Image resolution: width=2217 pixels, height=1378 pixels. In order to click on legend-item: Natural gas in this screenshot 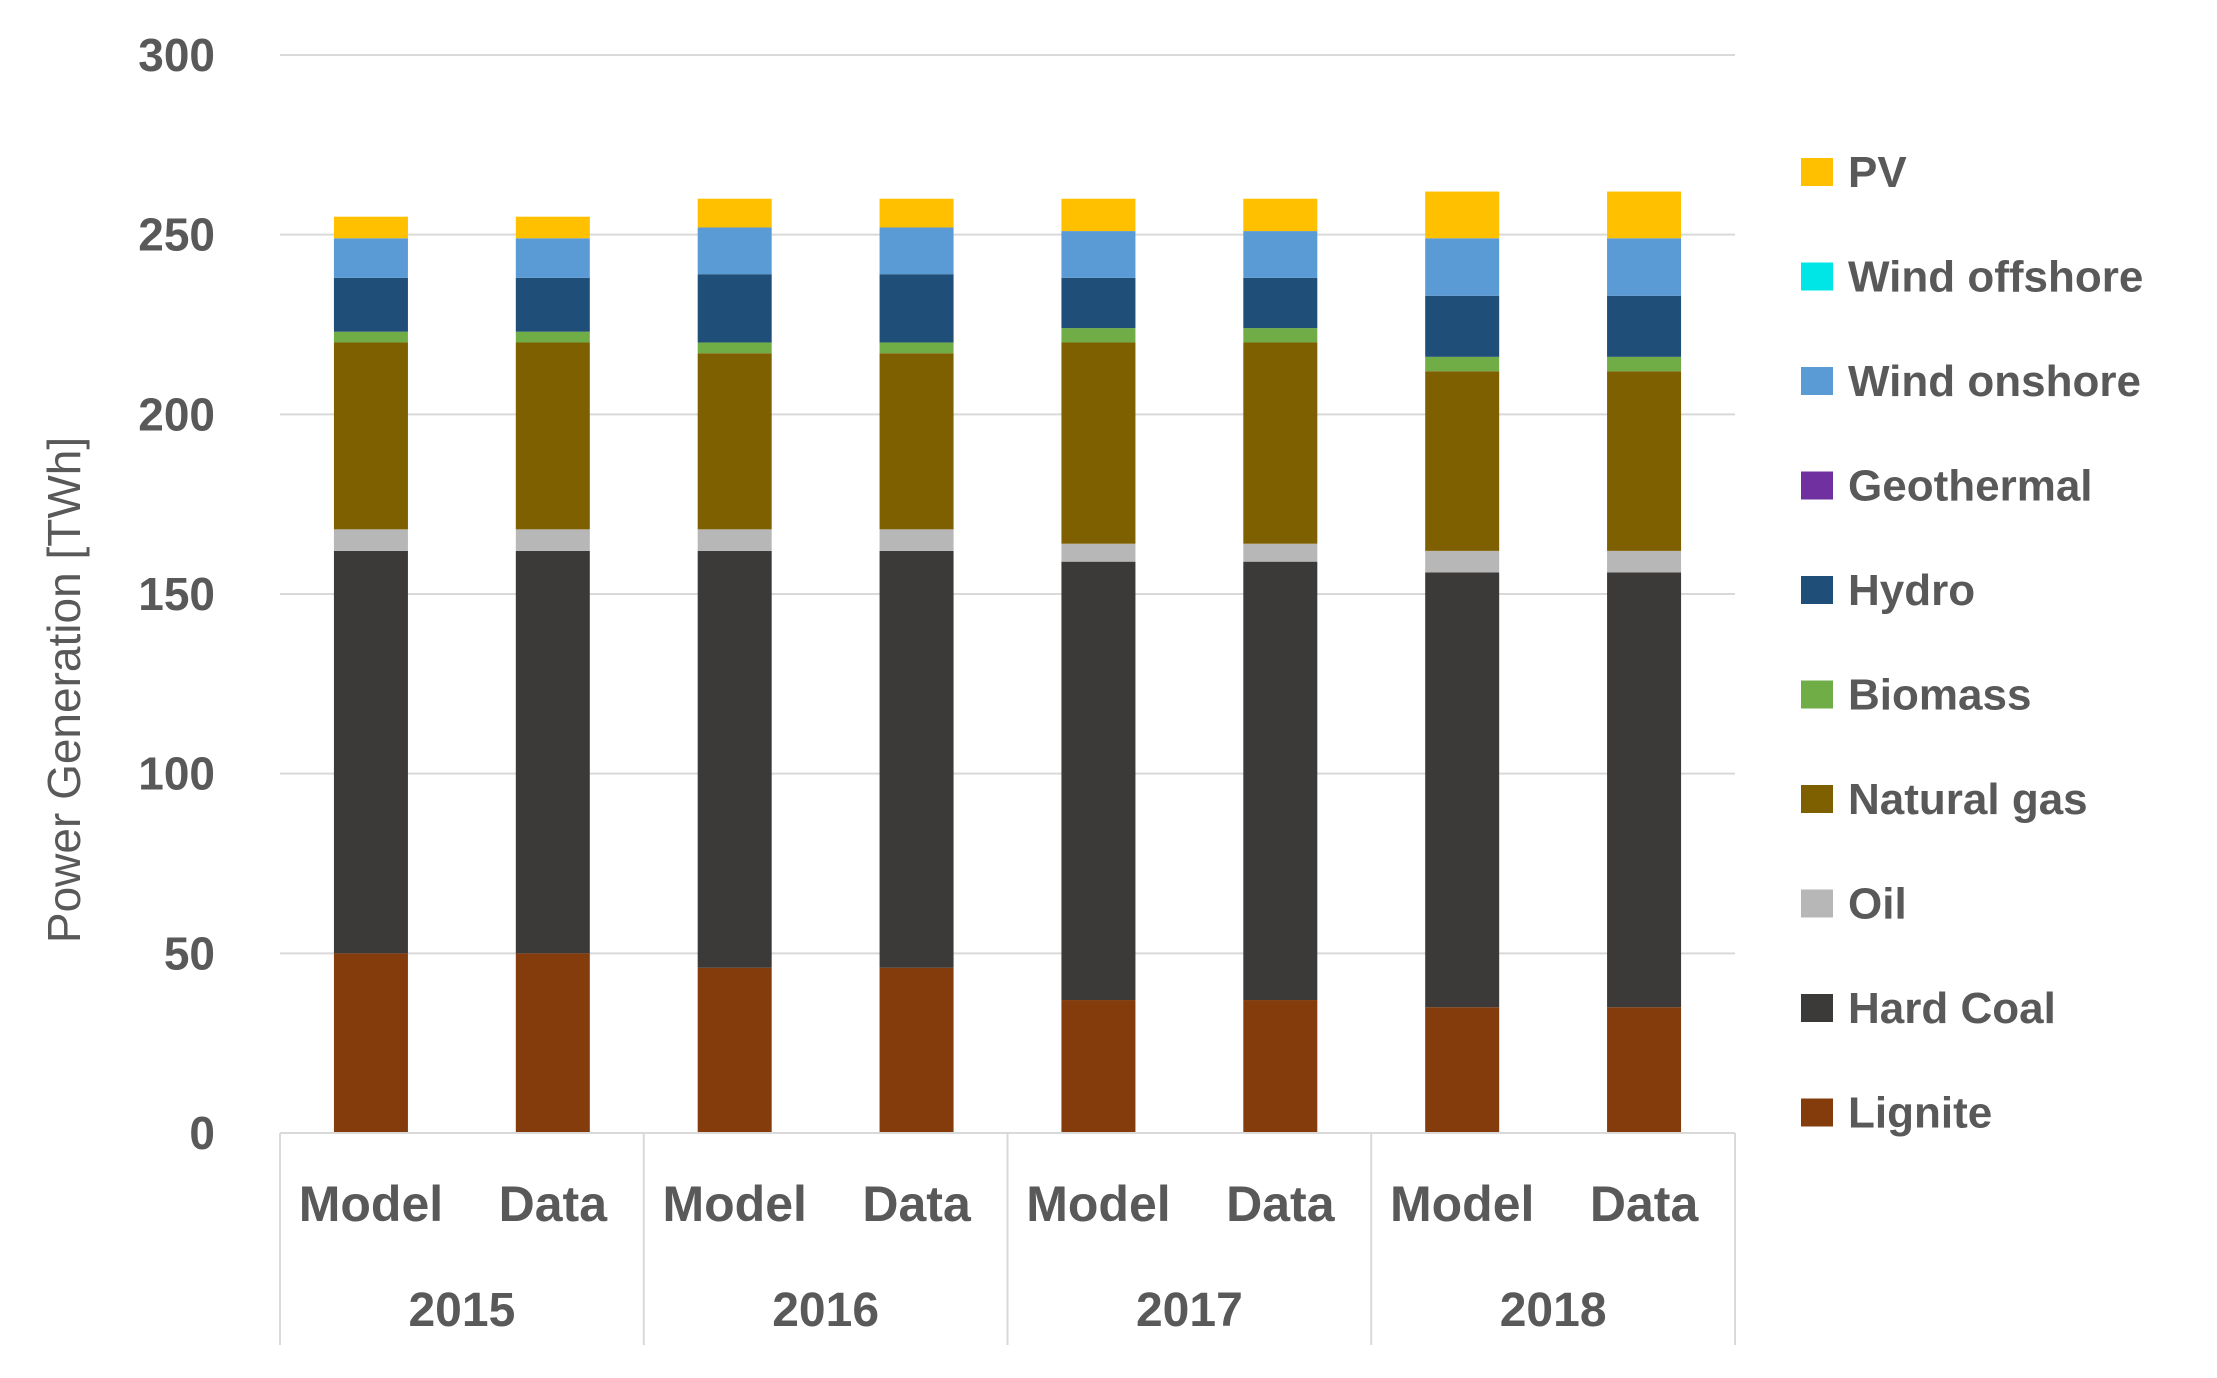, I will do `click(1944, 799)`.